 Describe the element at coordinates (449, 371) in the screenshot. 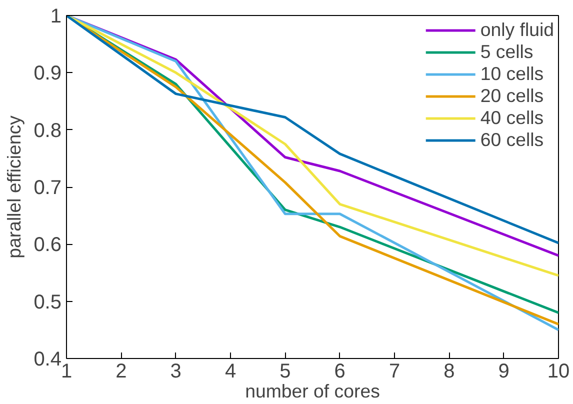

I see `x-tick-label: 8` at that location.